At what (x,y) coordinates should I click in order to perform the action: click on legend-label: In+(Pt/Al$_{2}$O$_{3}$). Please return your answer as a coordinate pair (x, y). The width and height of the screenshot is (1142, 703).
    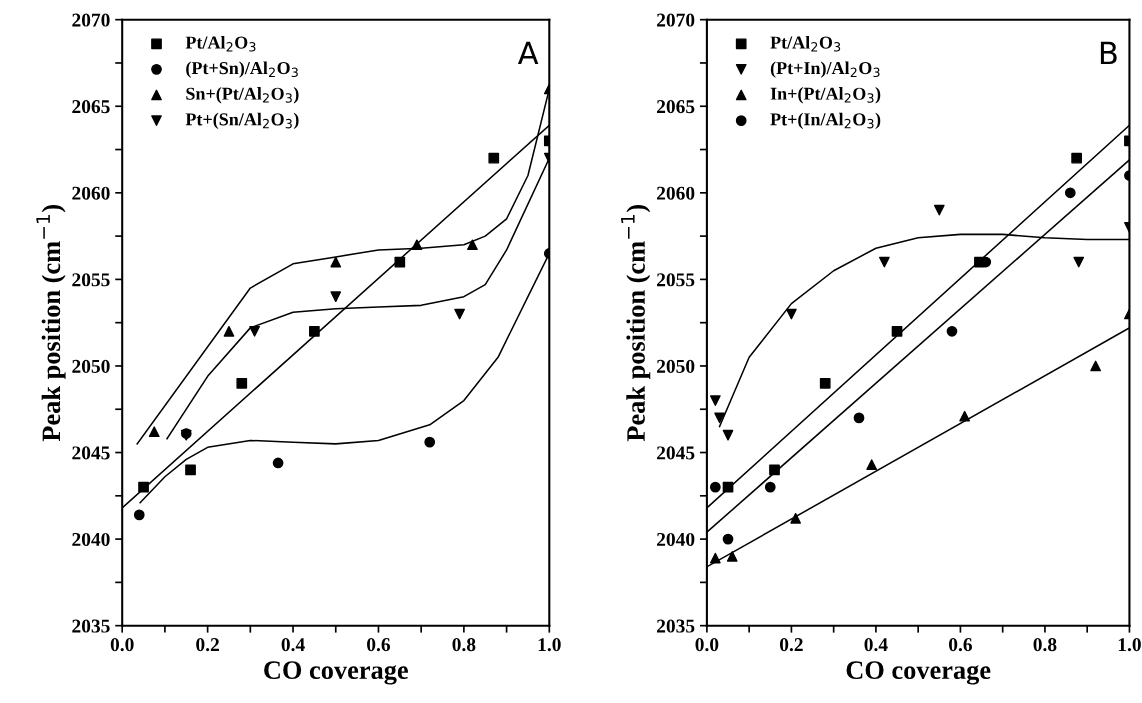
    Looking at the image, I should click on (825, 95).